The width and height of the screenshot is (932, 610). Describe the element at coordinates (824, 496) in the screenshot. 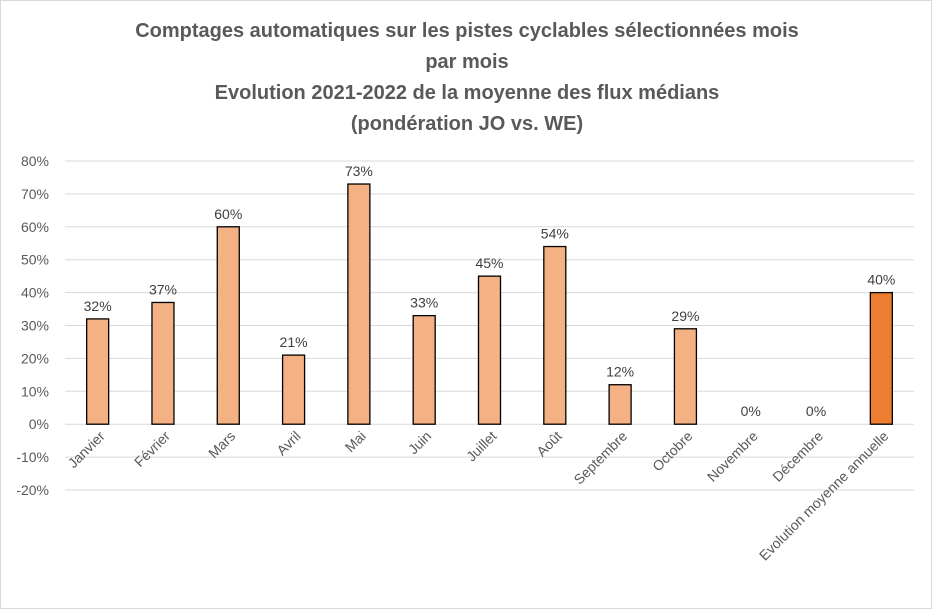

I see `x-tick-label: Evolution moyenne annuelle` at that location.